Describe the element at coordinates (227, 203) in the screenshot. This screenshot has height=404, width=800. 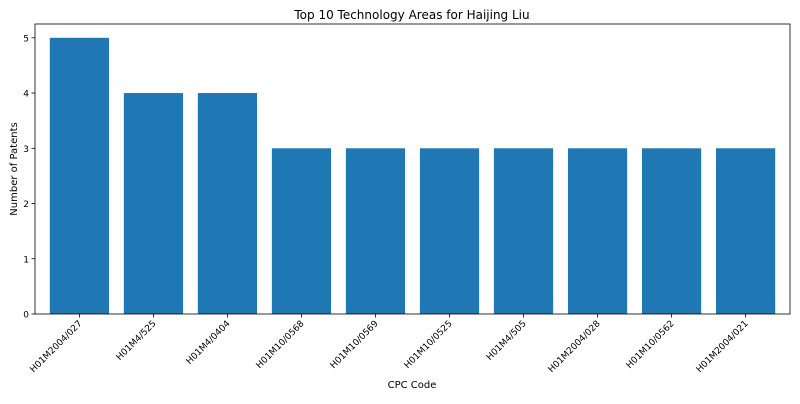
I see `bar-H01M4/0404` at that location.